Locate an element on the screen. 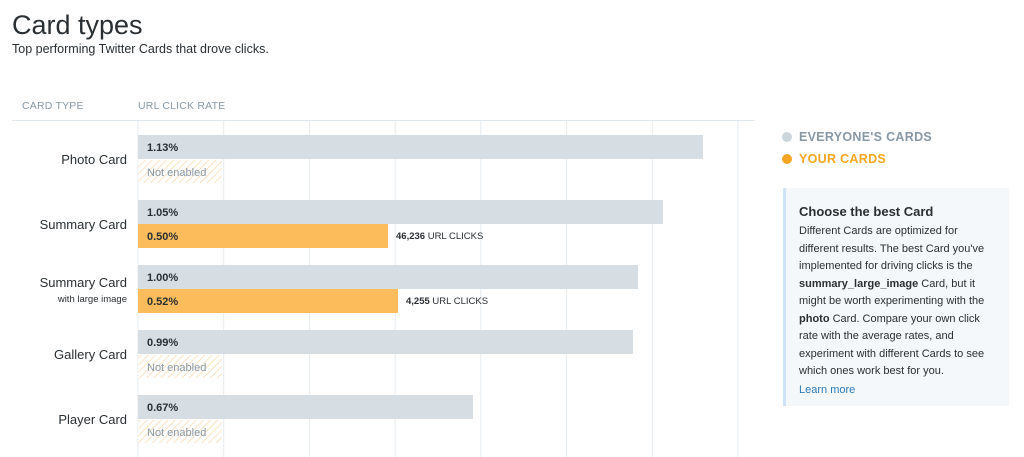 This screenshot has height=457, width=1024. everyone-bar-label: 0.67% is located at coordinates (162, 408).